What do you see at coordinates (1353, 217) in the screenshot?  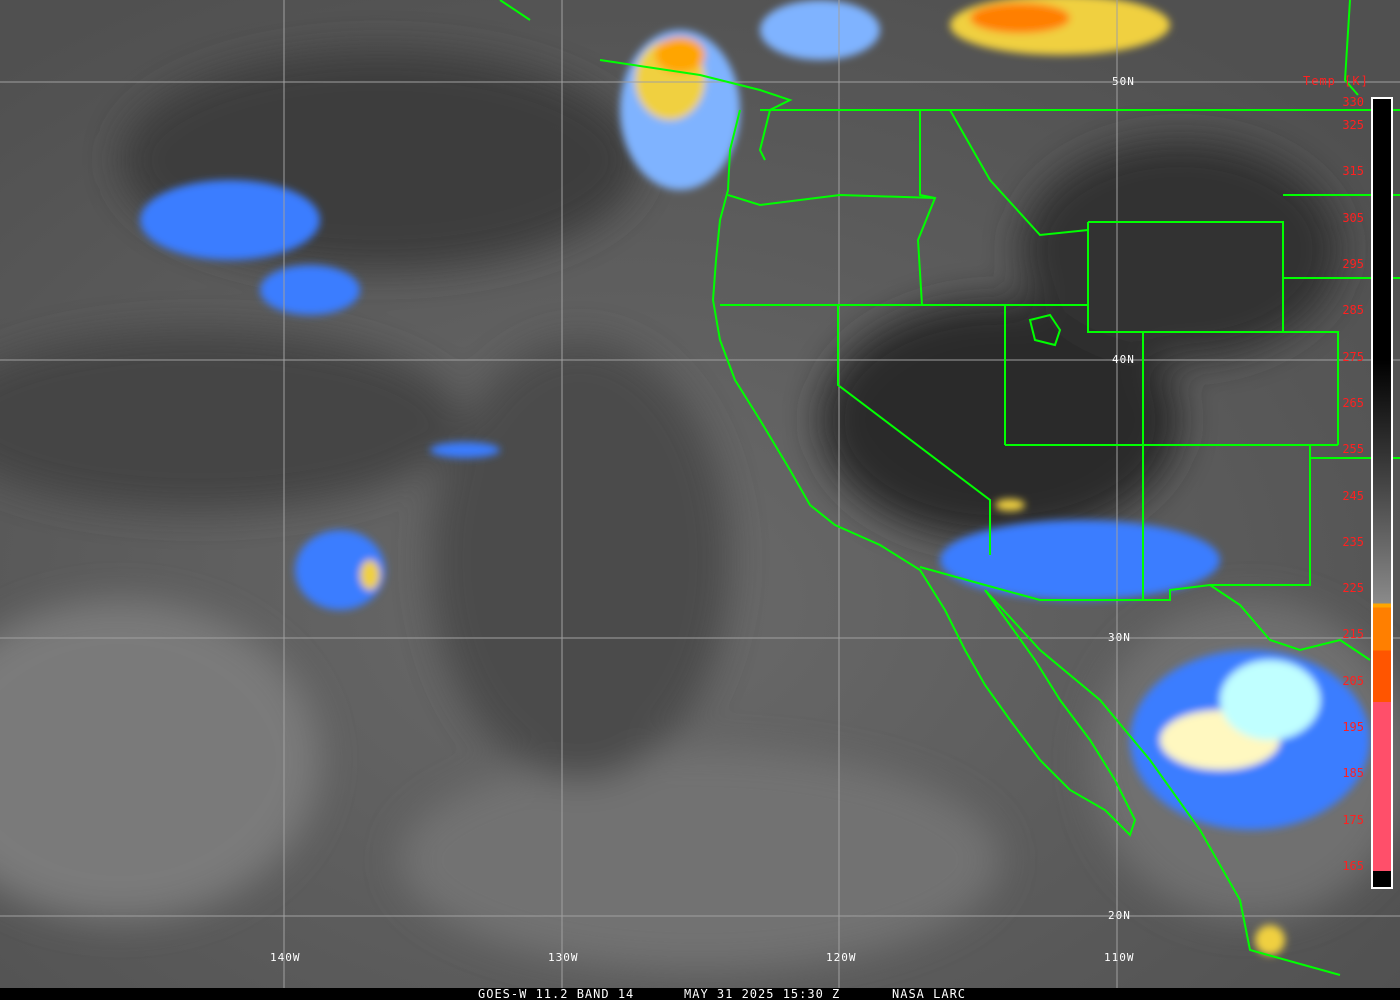 I see `colorbar-tick: 305` at bounding box center [1353, 217].